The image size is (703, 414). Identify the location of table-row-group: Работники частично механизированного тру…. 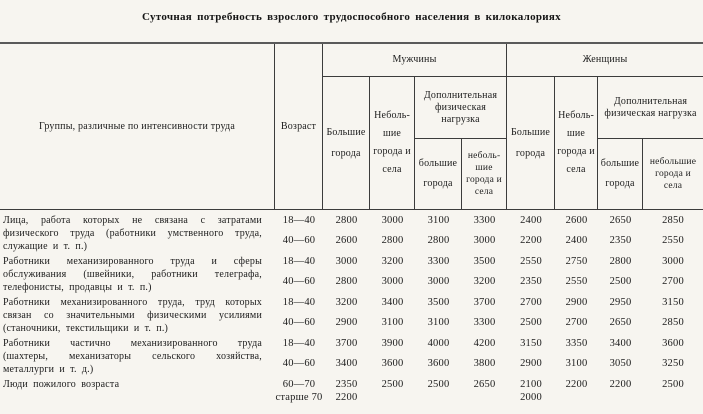
(351, 356).